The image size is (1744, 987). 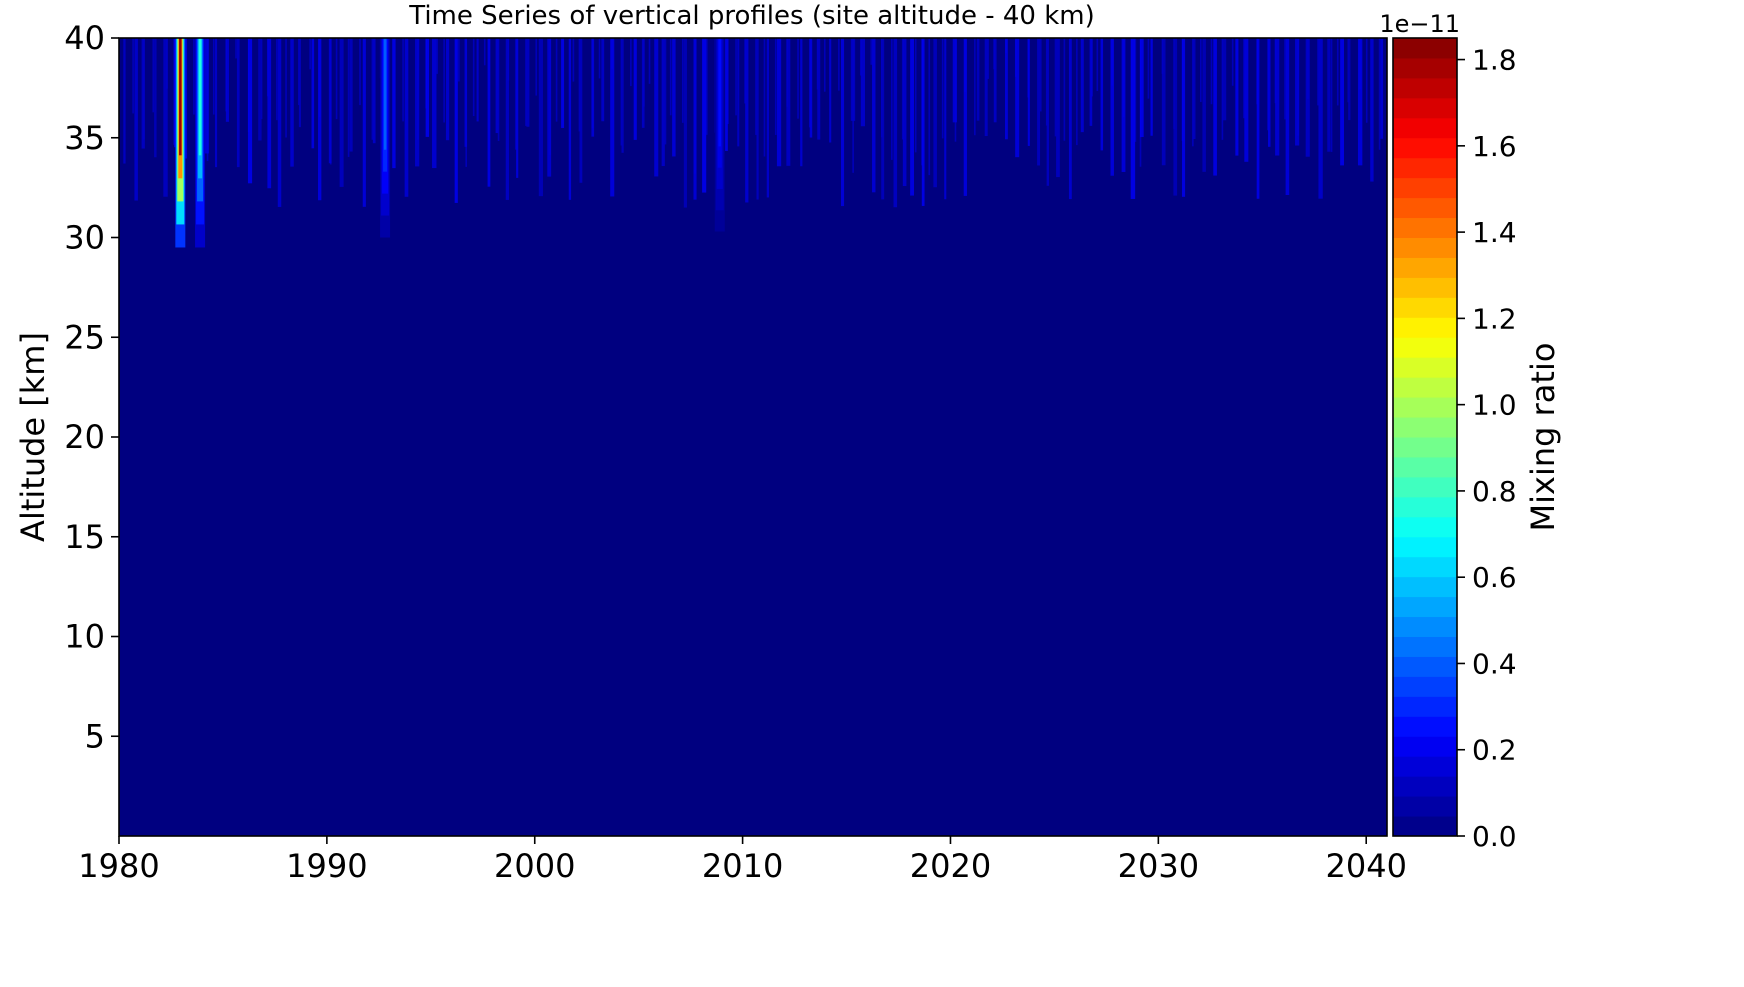 I want to click on colorbar-tick-label: 1.0, so click(x=1494, y=405).